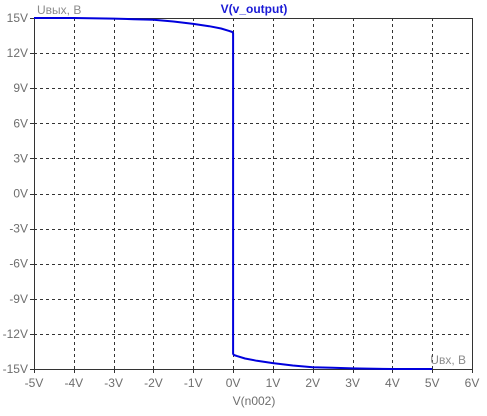 This screenshot has width=487, height=416. What do you see at coordinates (17, 53) in the screenshot?
I see `y-tick-label: 12V` at bounding box center [17, 53].